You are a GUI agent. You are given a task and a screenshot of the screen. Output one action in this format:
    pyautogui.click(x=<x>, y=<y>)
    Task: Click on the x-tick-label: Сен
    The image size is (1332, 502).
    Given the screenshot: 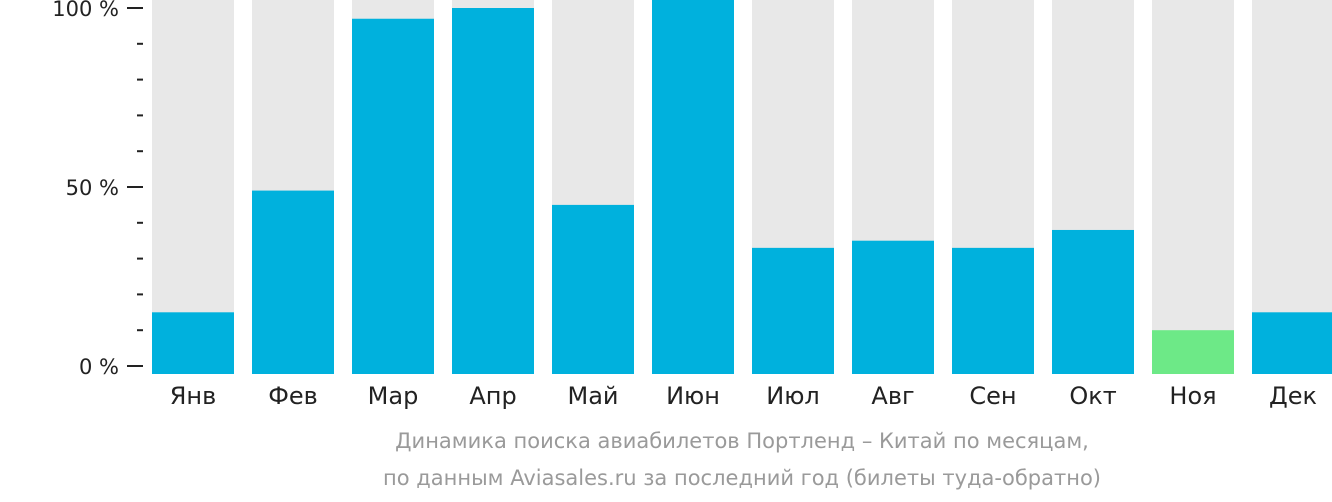 What is the action you would take?
    pyautogui.click(x=992, y=396)
    